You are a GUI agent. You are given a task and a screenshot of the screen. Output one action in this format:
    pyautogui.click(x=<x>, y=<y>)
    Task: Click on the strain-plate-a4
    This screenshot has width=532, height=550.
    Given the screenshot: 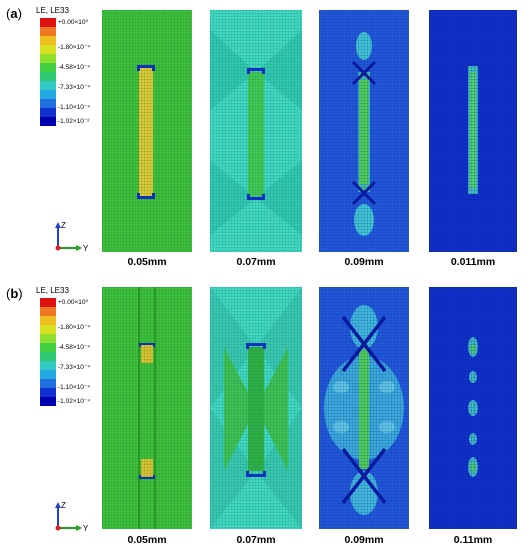 What is the action you would take?
    pyautogui.click(x=473, y=131)
    